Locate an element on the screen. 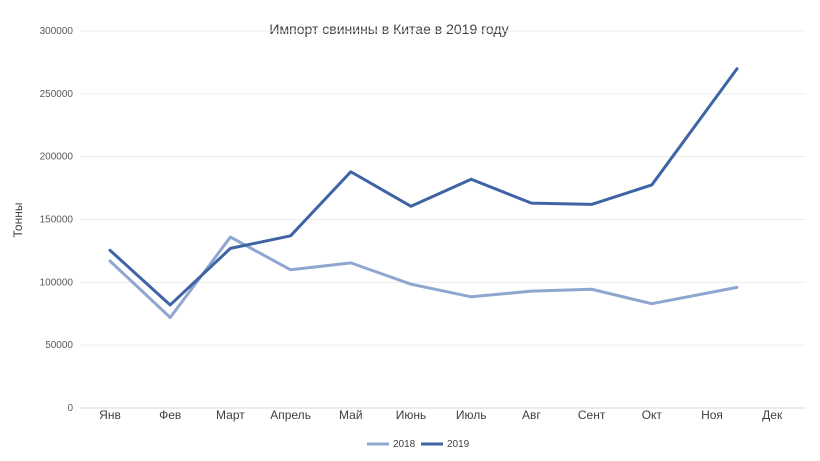  x-tick-label: Фев is located at coordinates (170, 415).